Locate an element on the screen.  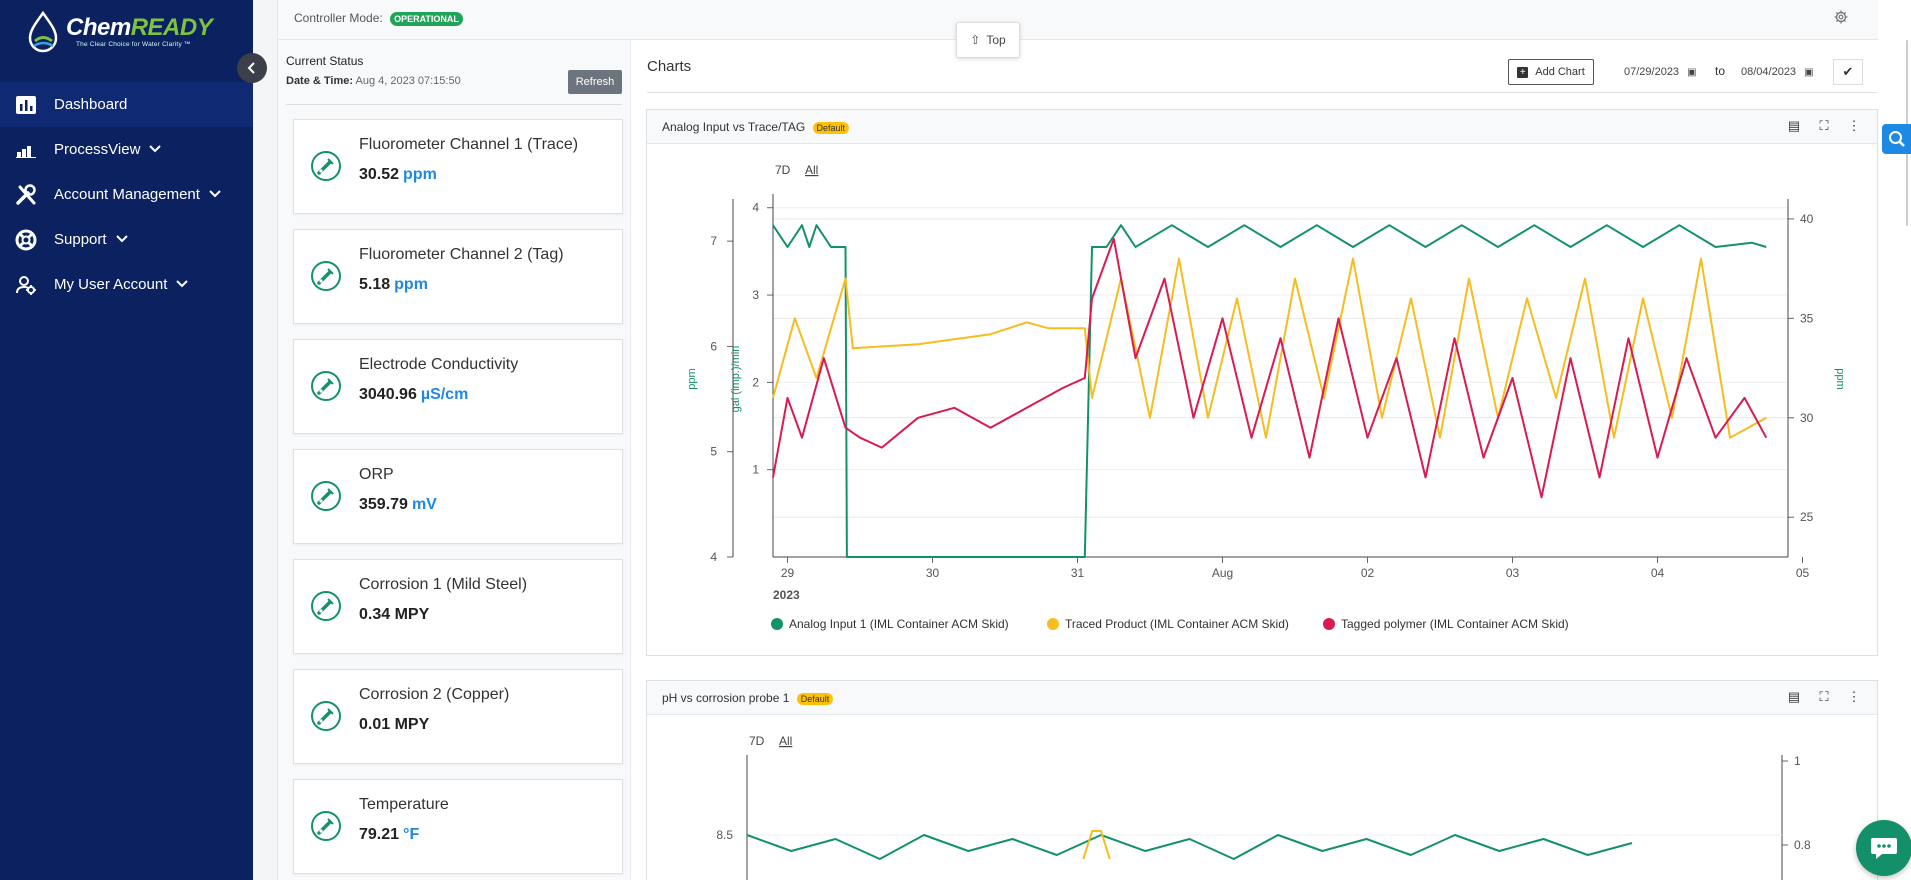
card-title: ORP is located at coordinates (376, 474).